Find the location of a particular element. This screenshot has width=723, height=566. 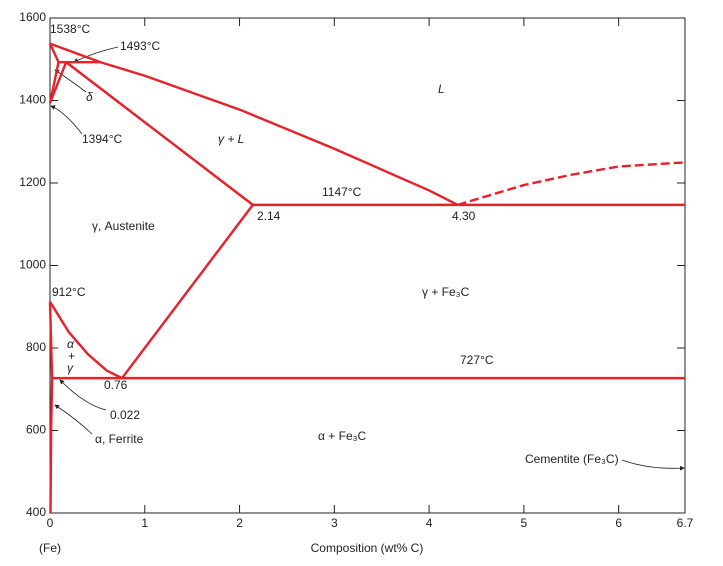

x-axis-label: Composition (wt% C) is located at coordinates (367, 548).